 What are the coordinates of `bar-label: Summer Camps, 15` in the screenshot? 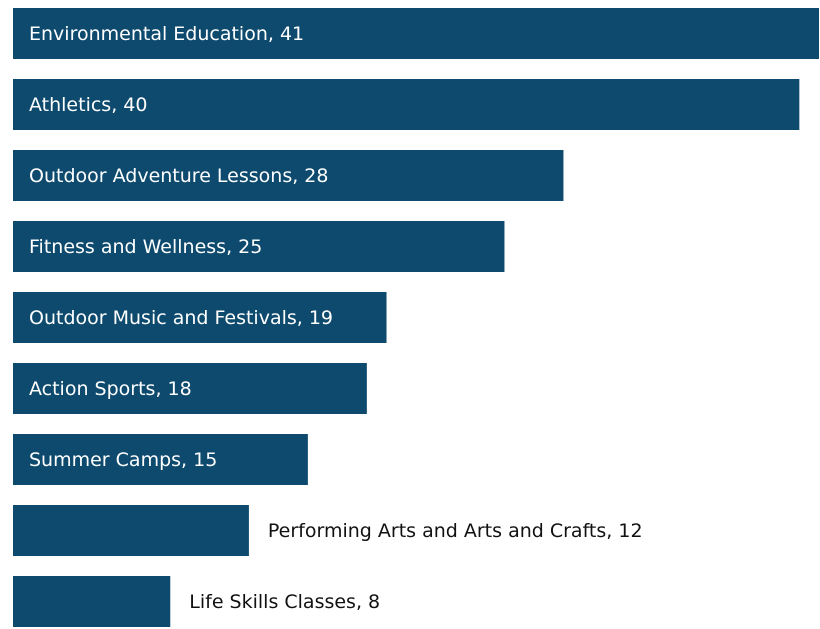 It's located at (123, 460).